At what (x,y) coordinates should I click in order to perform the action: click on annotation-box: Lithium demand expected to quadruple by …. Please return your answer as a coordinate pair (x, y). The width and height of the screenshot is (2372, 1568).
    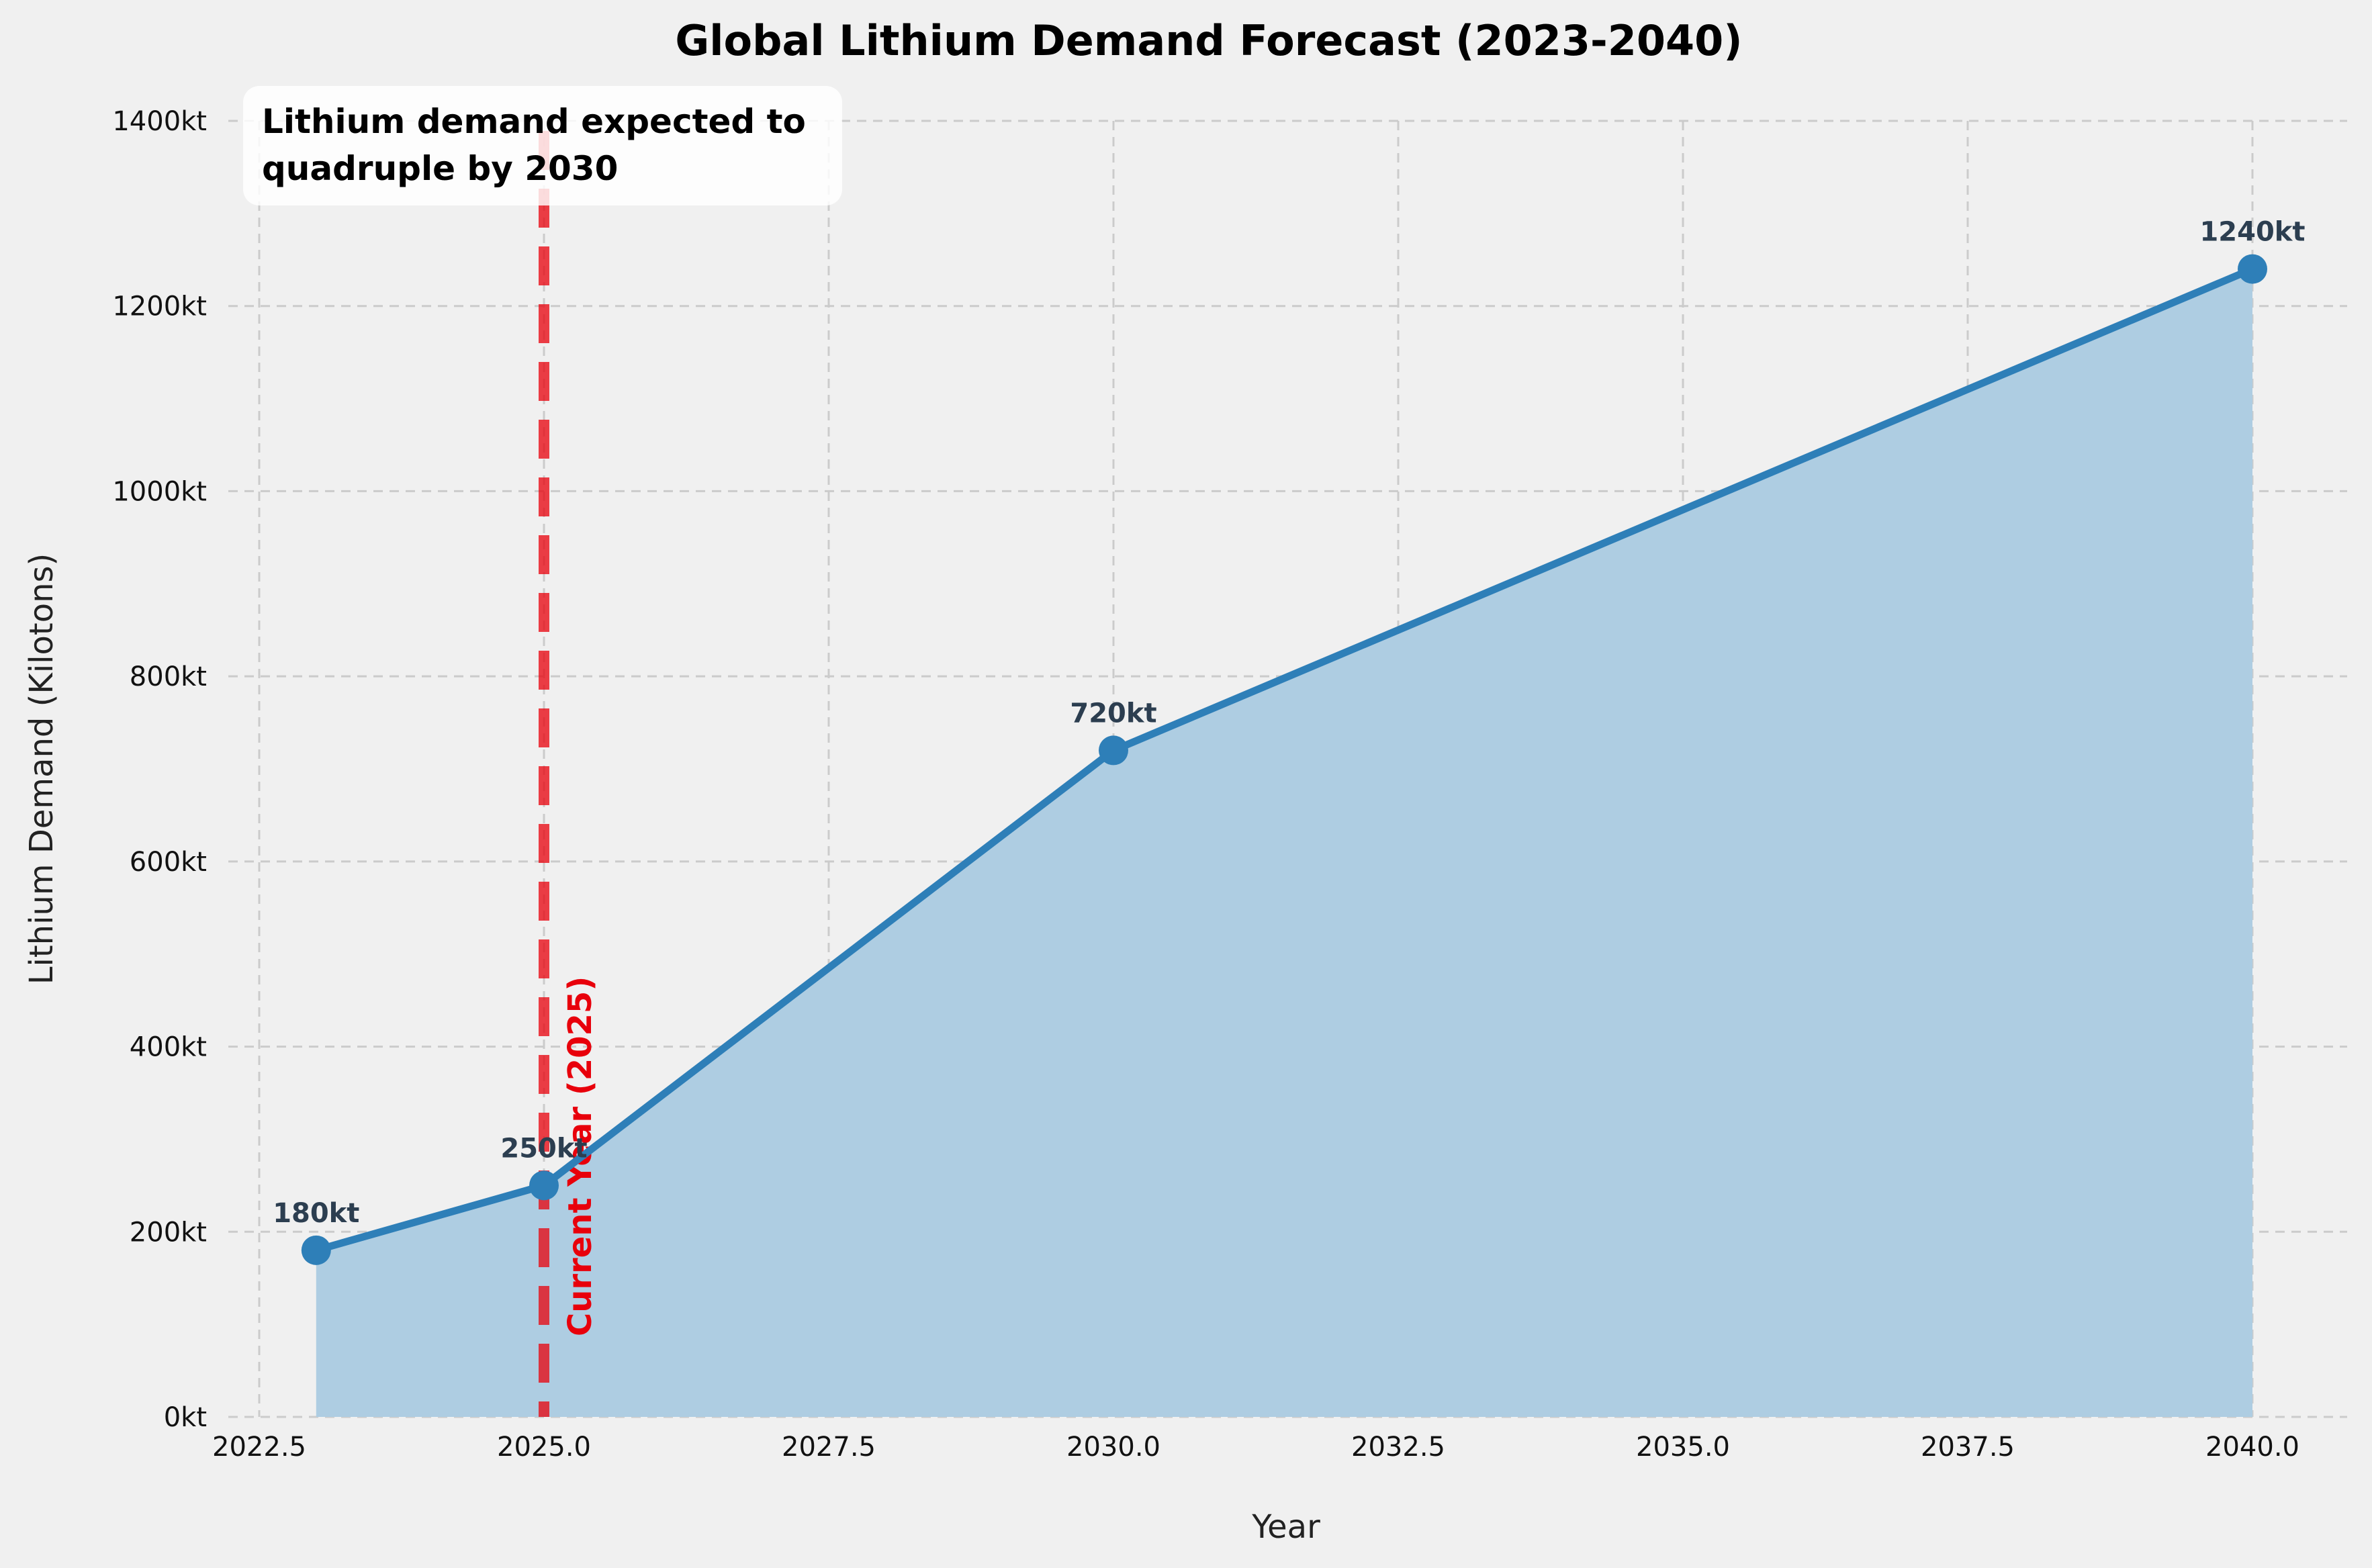
    Looking at the image, I should click on (543, 145).